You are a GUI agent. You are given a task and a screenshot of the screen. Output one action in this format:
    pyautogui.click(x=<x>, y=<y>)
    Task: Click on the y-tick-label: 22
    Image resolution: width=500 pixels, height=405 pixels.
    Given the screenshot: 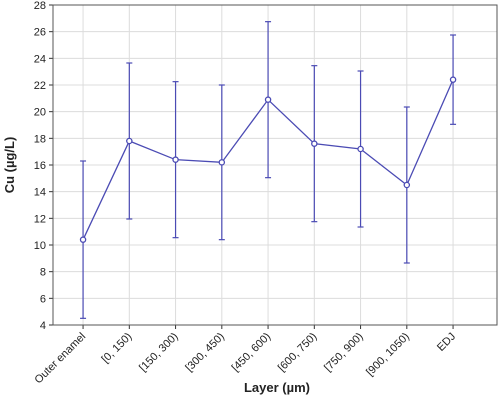 What is the action you would take?
    pyautogui.click(x=40, y=86)
    